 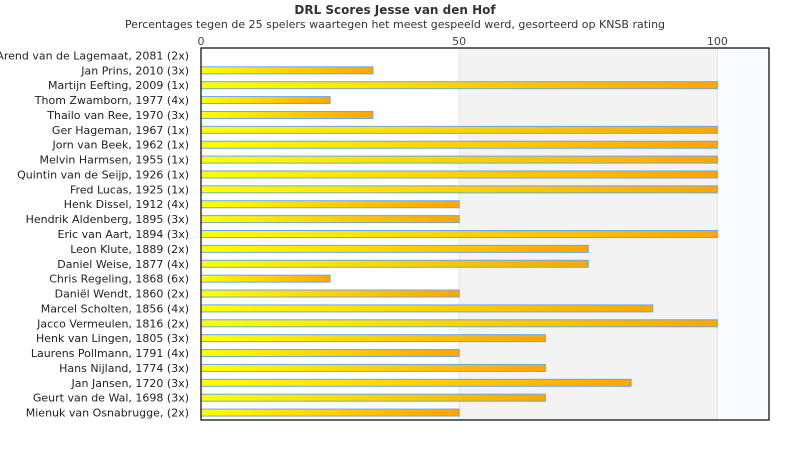 What do you see at coordinates (118, 85) in the screenshot?
I see `category-label: Martijn Eefting, 2009 (1x)` at bounding box center [118, 85].